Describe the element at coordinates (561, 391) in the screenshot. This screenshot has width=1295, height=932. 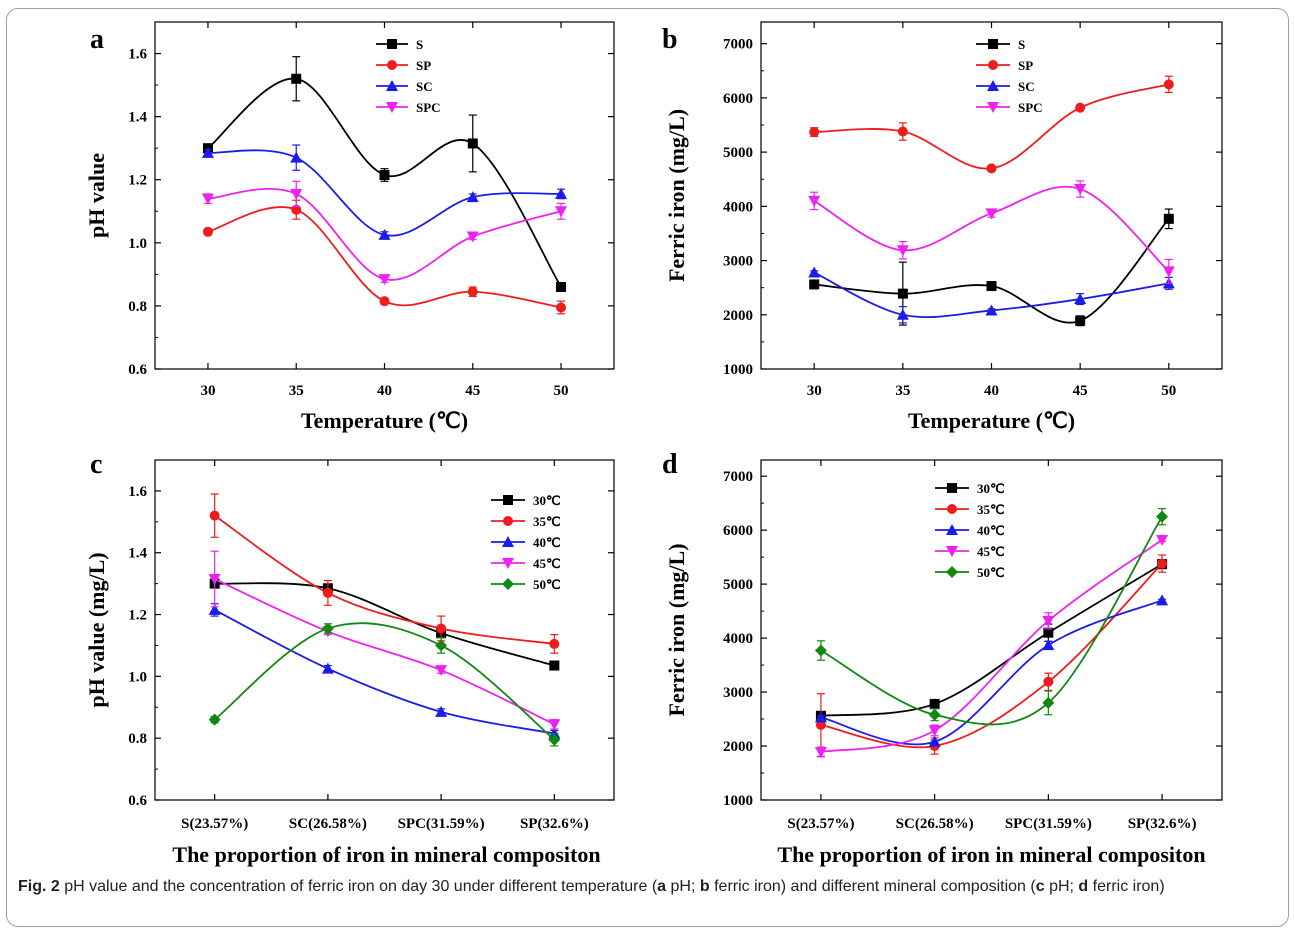
I see `x-tick-label: 50` at that location.